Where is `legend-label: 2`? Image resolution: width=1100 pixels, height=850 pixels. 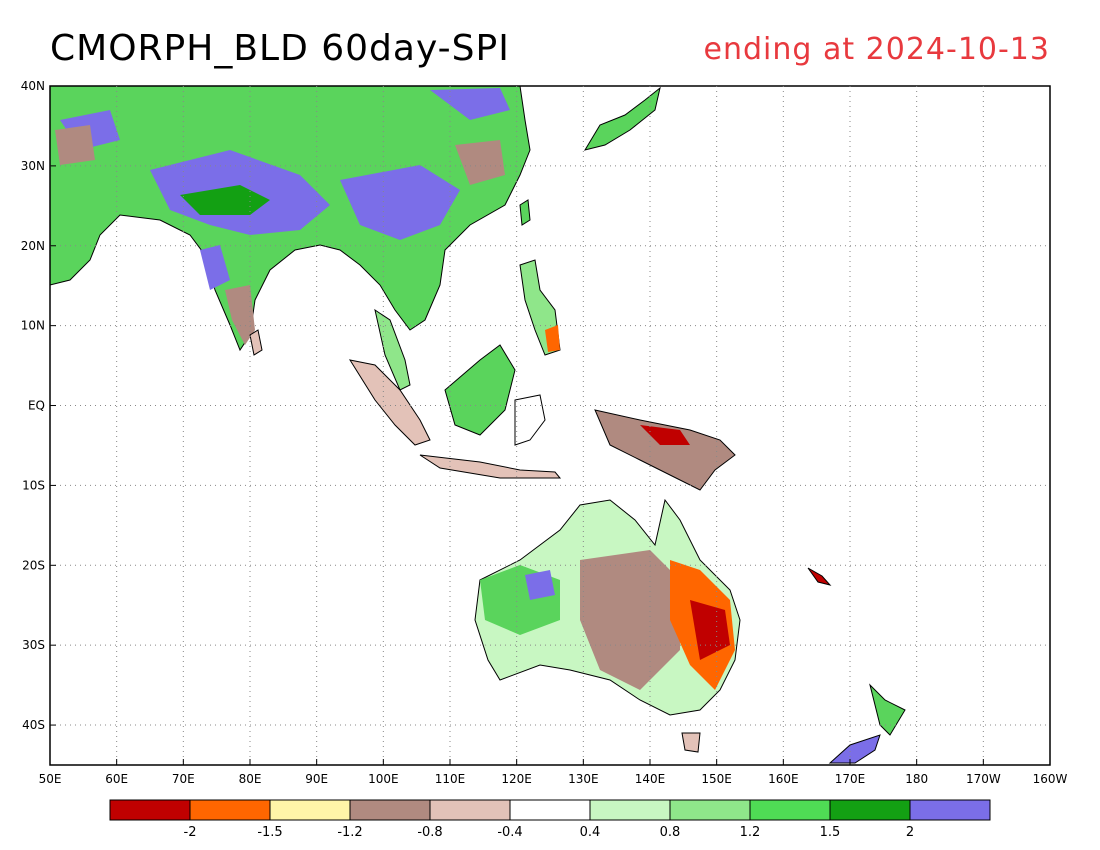
legend-label: 2 is located at coordinates (910, 832).